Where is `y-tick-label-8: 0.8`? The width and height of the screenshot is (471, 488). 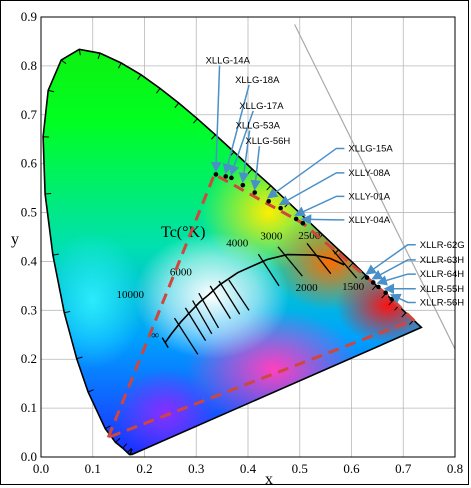 y-tick-label-8: 0.8 is located at coordinates (29, 65).